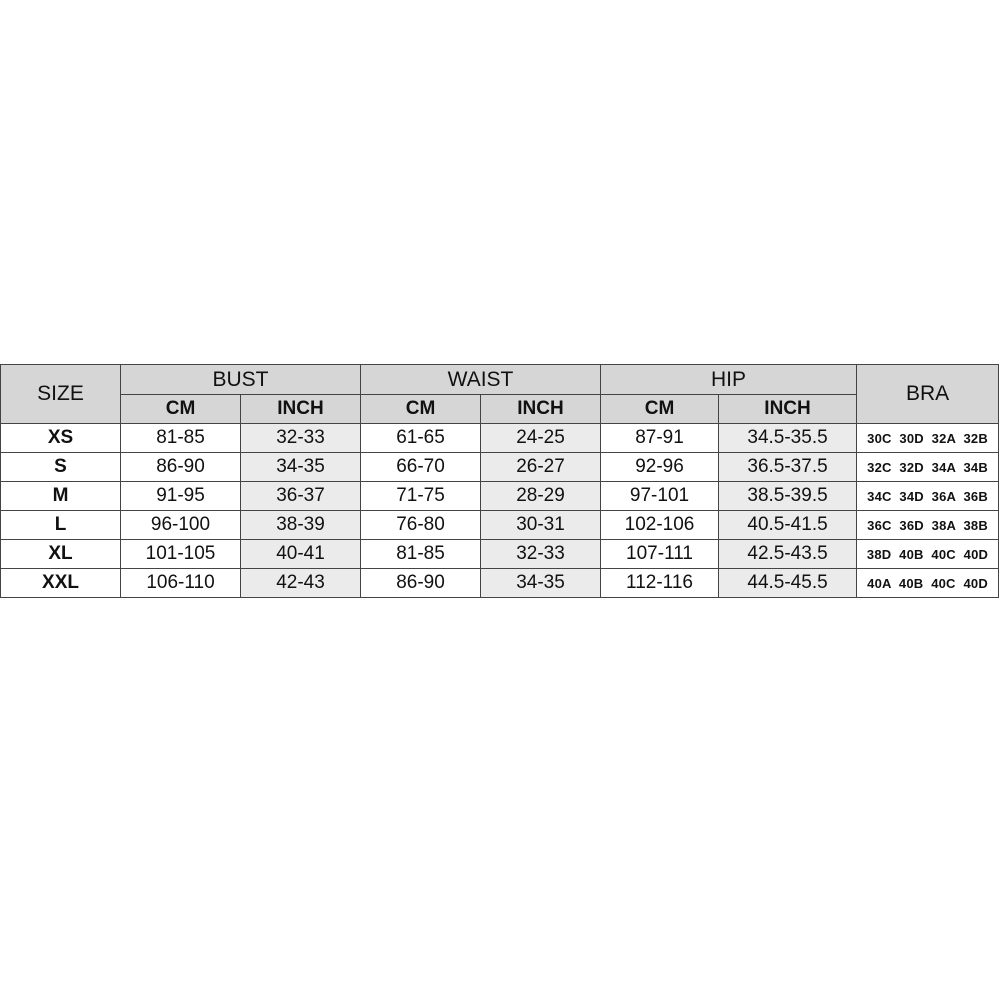 The height and width of the screenshot is (1000, 1000). Describe the element at coordinates (421, 496) in the screenshot. I see `cell-waist-cm: 71-75` at that location.